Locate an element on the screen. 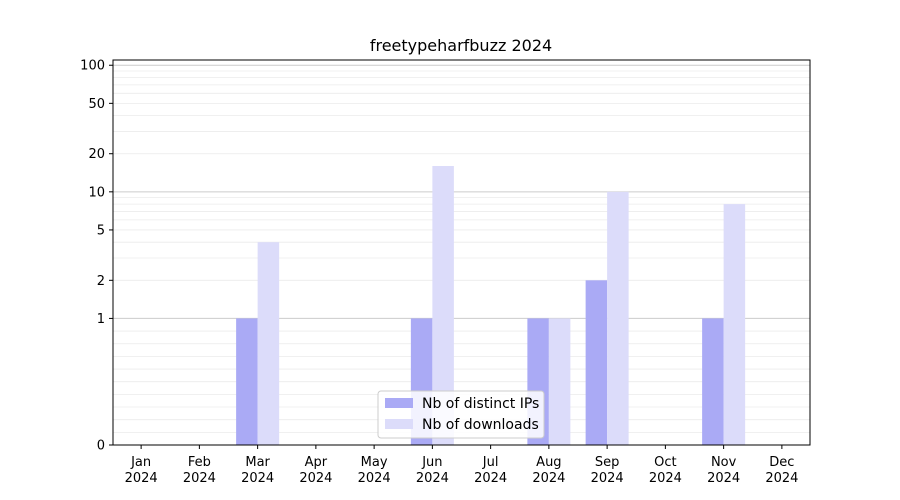  x-tick-label: Feb 2024 is located at coordinates (199, 470).